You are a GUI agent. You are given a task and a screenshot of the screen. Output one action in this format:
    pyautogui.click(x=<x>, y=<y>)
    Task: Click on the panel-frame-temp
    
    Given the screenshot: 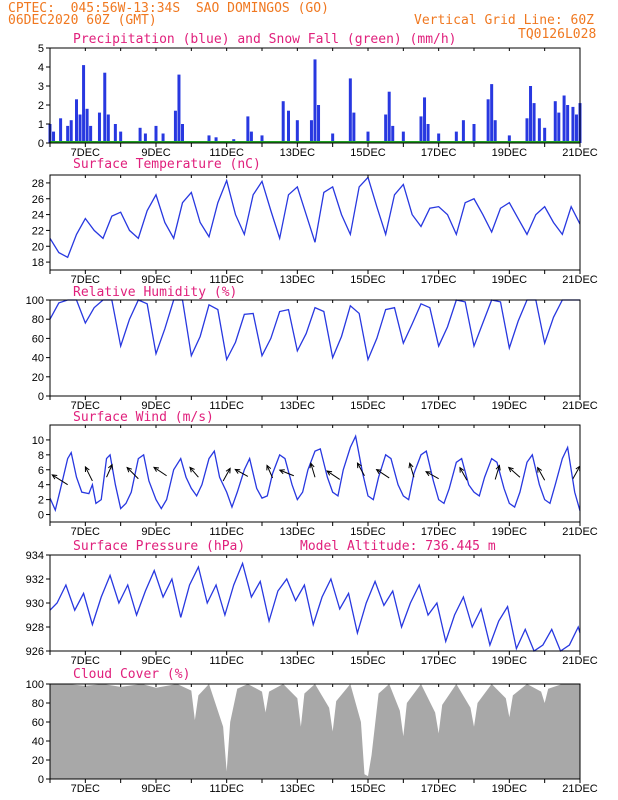 What is the action you would take?
    pyautogui.click(x=315, y=222)
    